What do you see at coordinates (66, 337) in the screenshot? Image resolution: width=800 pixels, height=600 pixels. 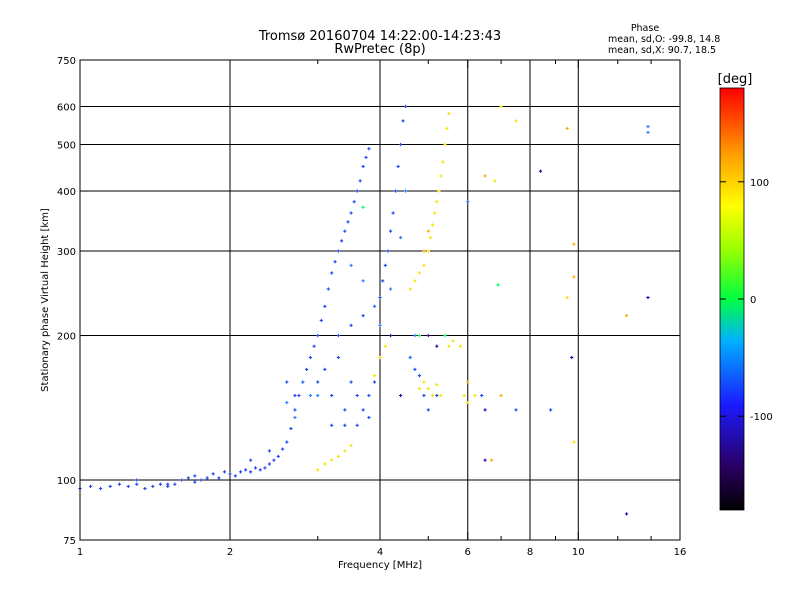 I see `y-tick-label: 200` at bounding box center [66, 337].